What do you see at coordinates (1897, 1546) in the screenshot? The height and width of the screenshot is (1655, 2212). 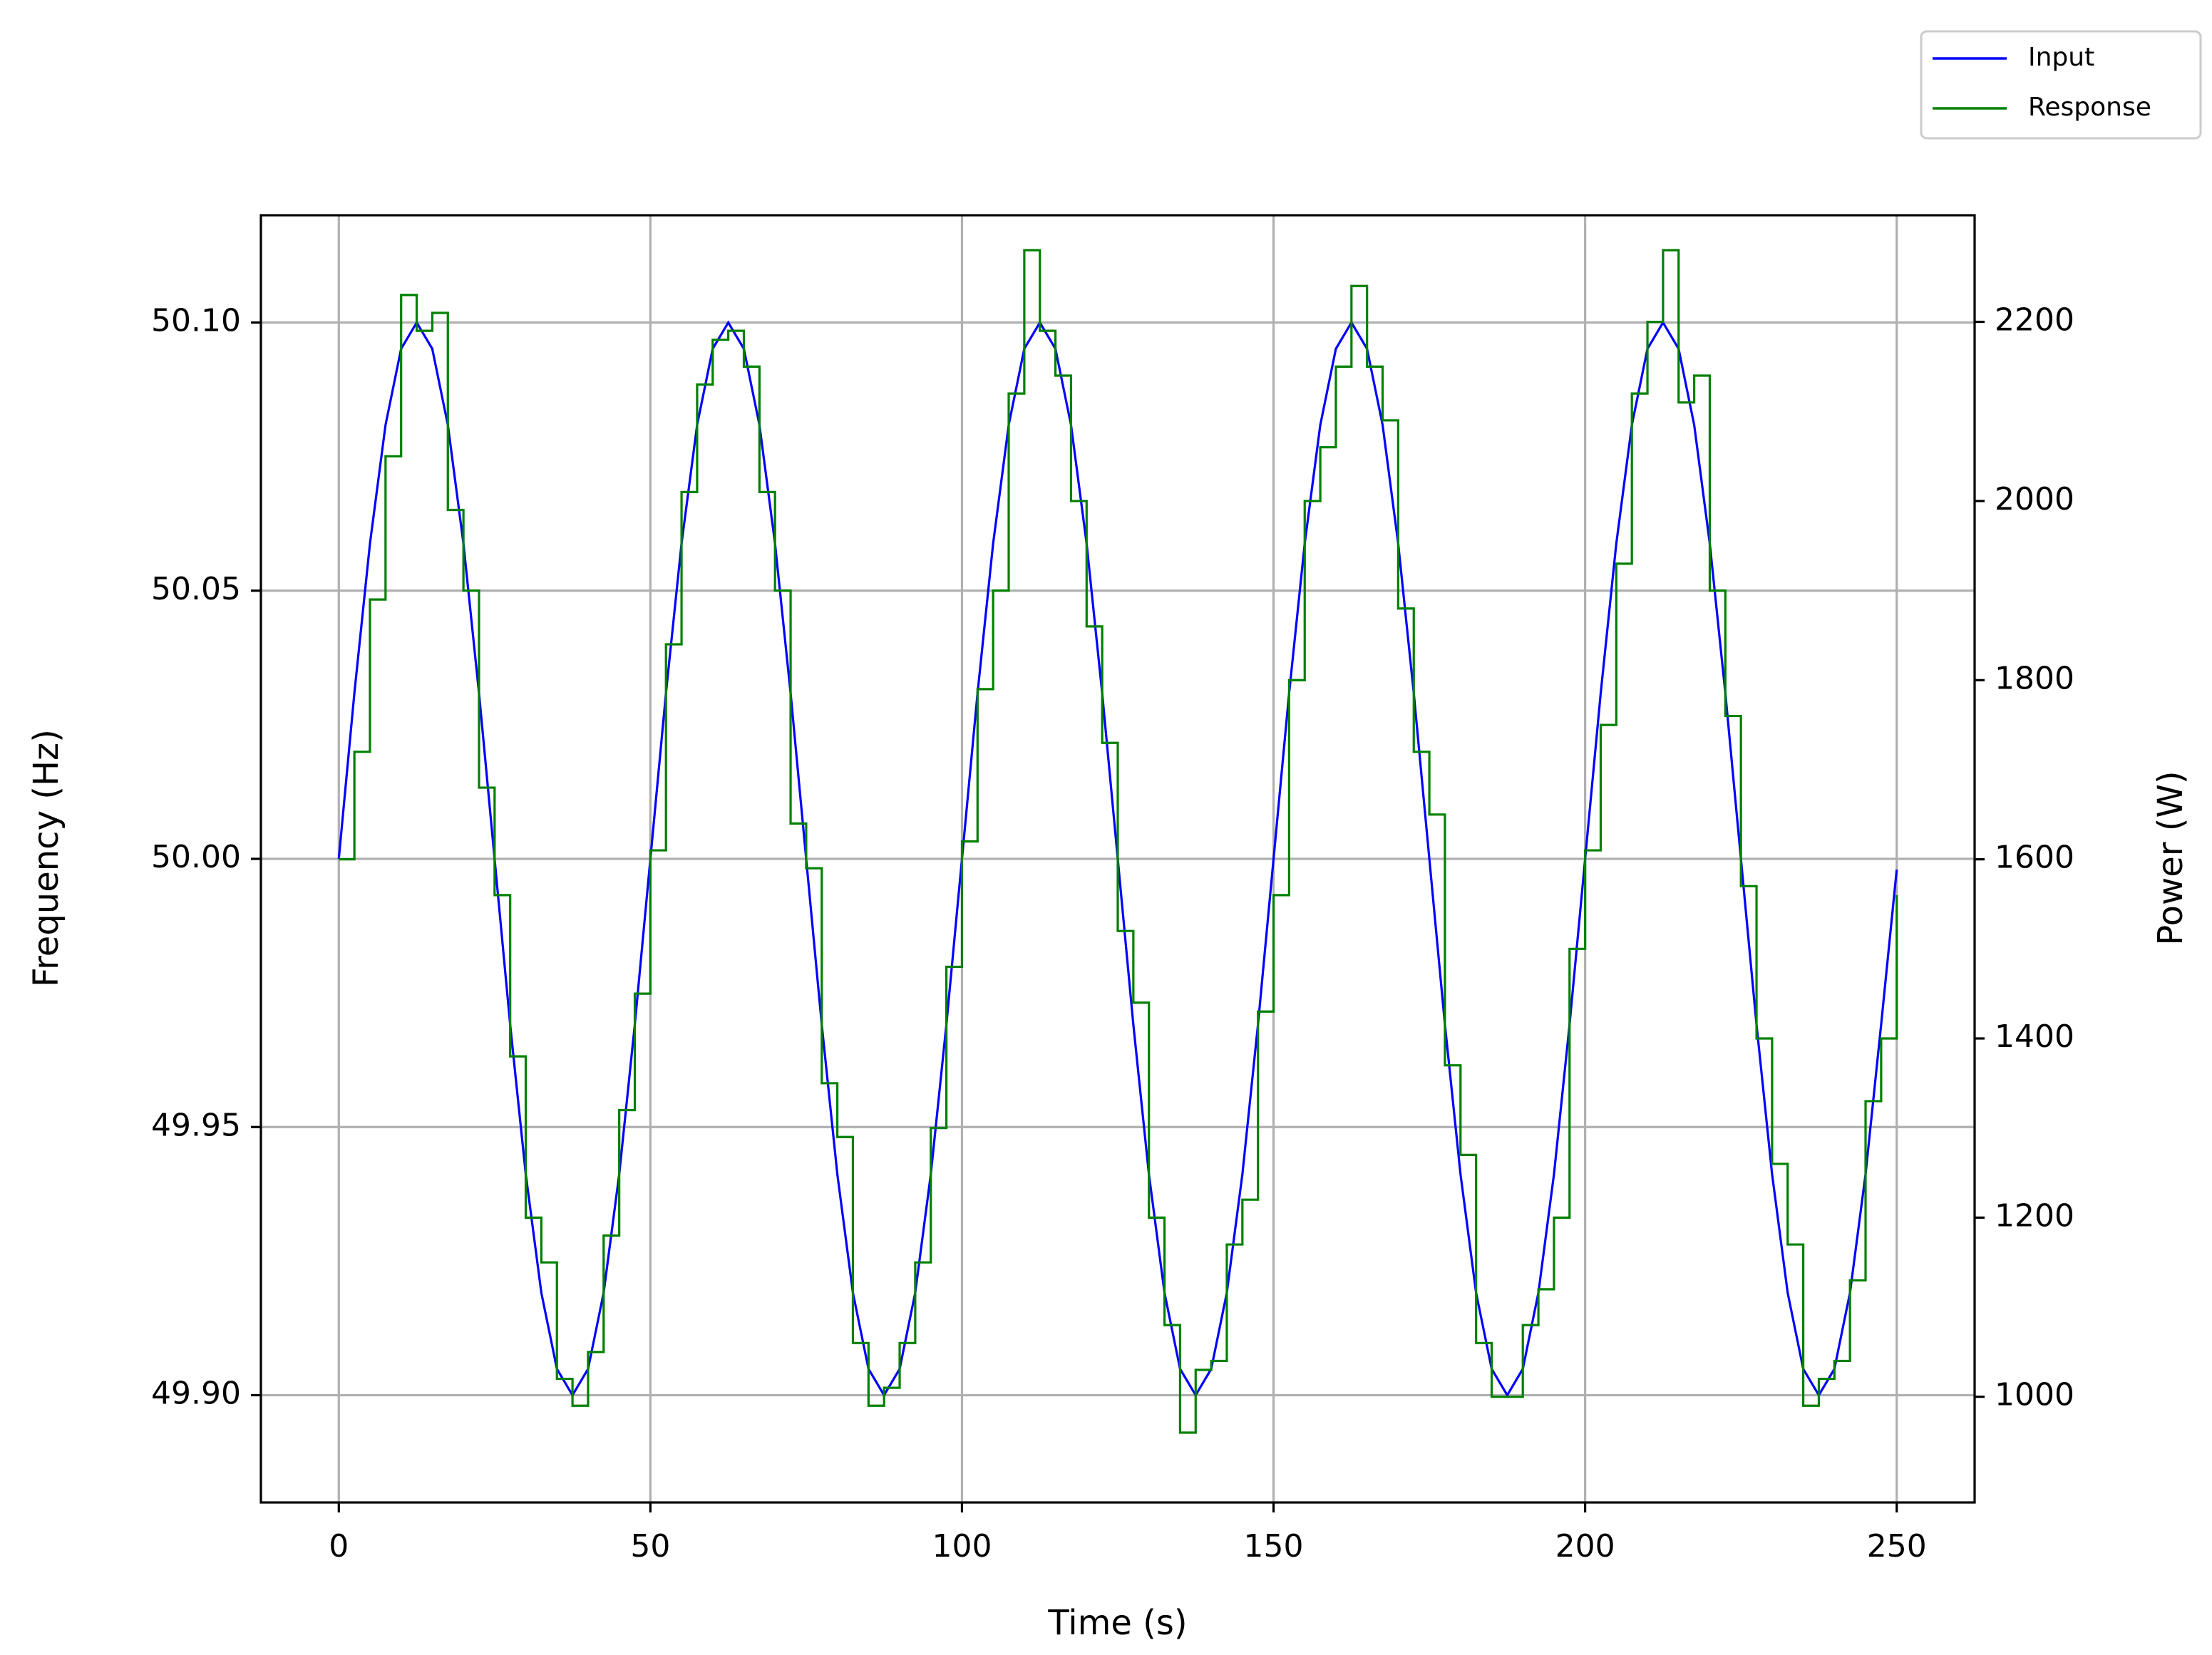 I see `x-tick-label: 250` at bounding box center [1897, 1546].